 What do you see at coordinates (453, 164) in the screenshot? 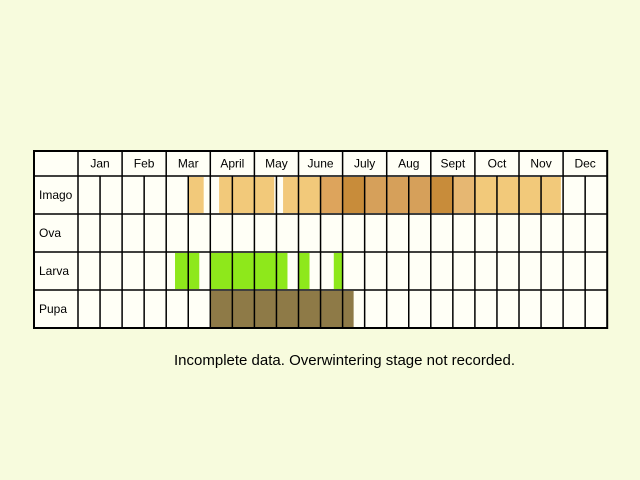
I see `month-label-sept: Sept` at bounding box center [453, 164].